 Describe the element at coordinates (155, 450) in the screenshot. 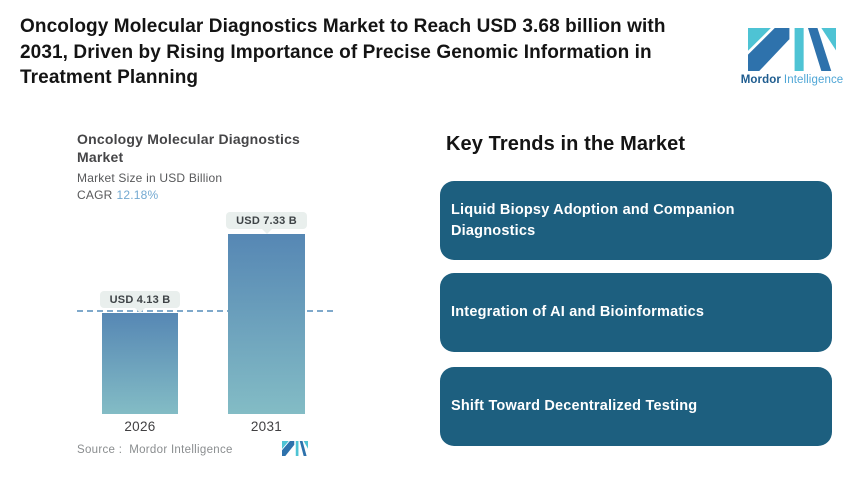

I see `source-attribution: Source : Mordor Intelligence` at that location.